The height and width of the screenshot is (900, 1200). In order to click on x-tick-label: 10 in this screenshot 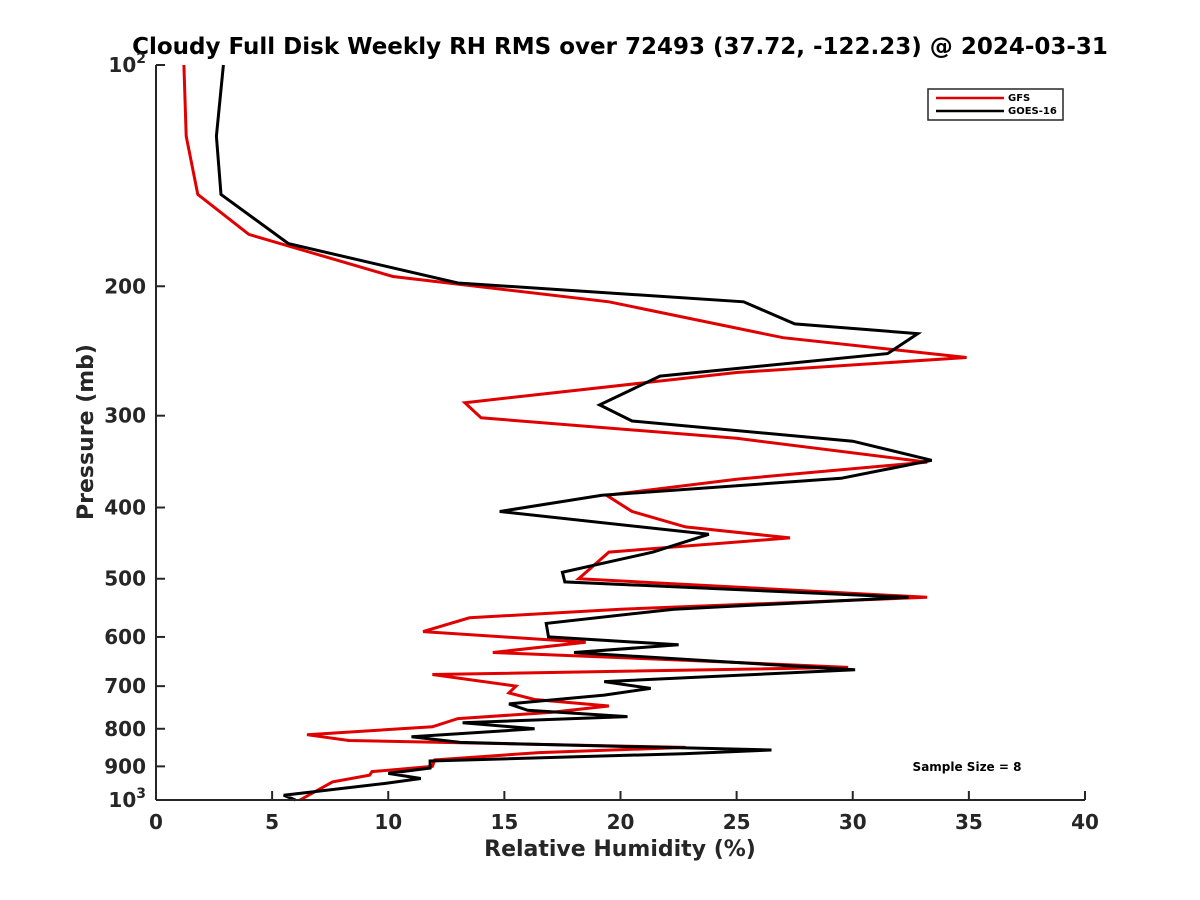, I will do `click(388, 822)`.